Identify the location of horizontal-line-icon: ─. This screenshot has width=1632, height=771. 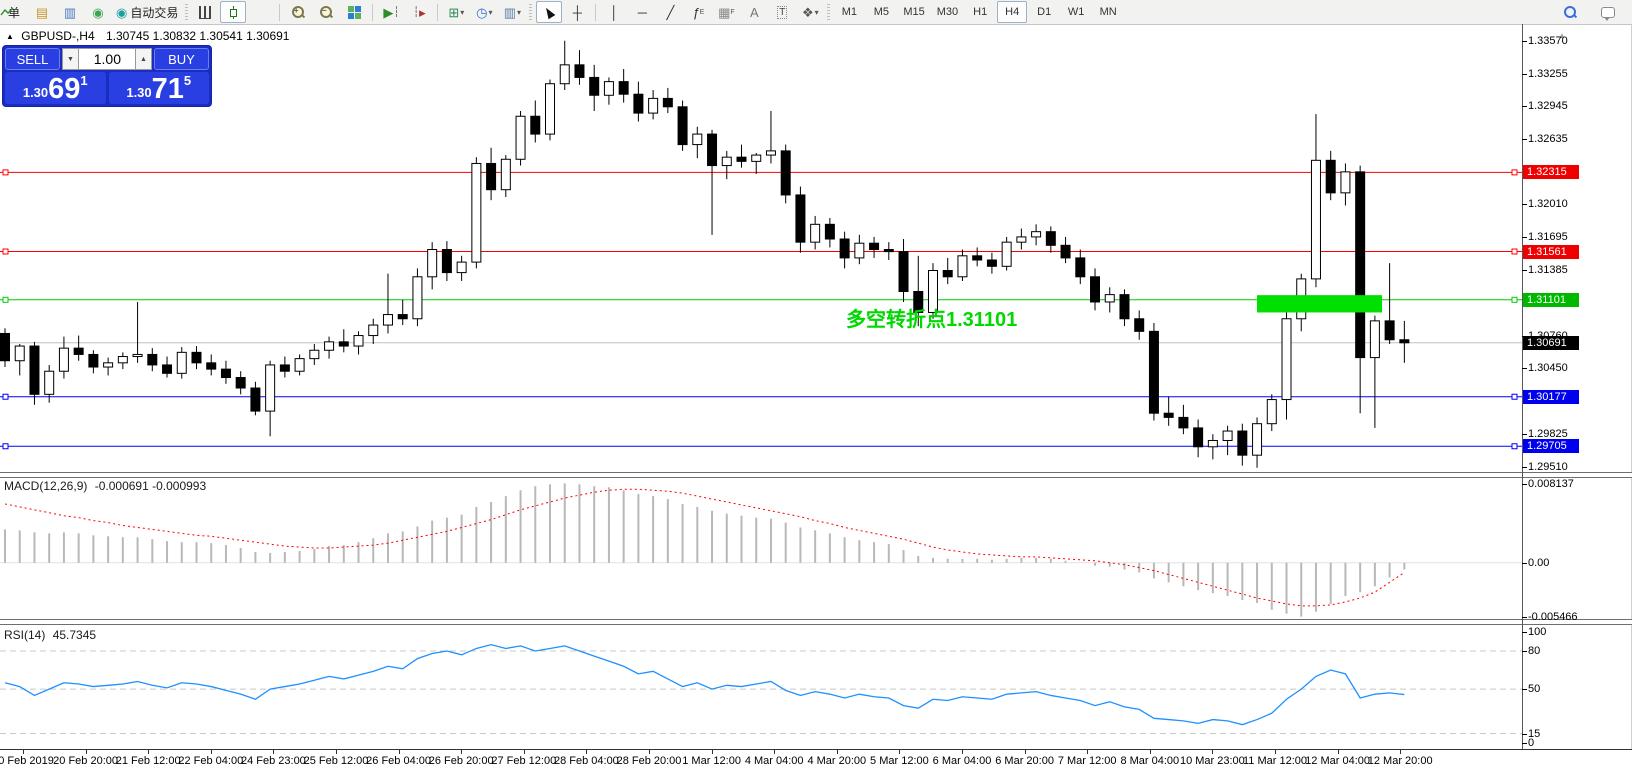
(642, 12).